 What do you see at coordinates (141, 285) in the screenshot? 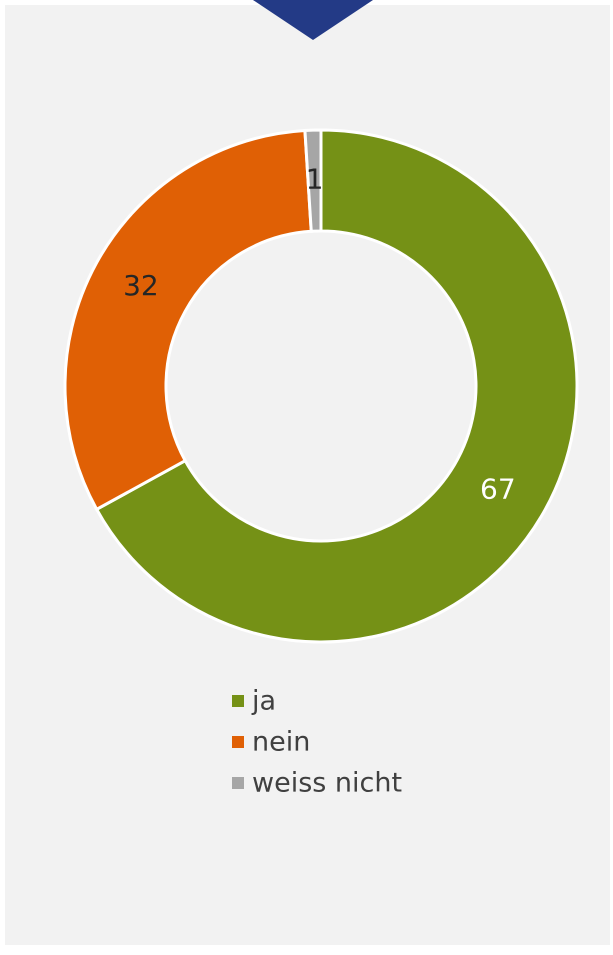
I see `data-label: 32` at bounding box center [141, 285].